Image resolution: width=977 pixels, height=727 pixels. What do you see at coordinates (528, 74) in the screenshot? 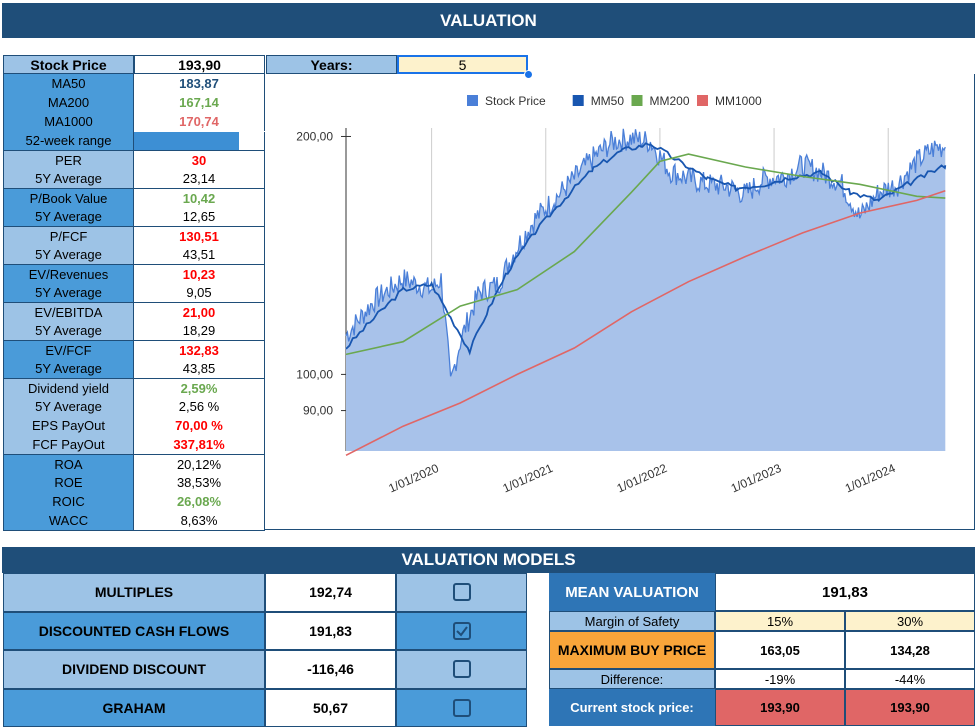
I see `selection-handle` at bounding box center [528, 74].